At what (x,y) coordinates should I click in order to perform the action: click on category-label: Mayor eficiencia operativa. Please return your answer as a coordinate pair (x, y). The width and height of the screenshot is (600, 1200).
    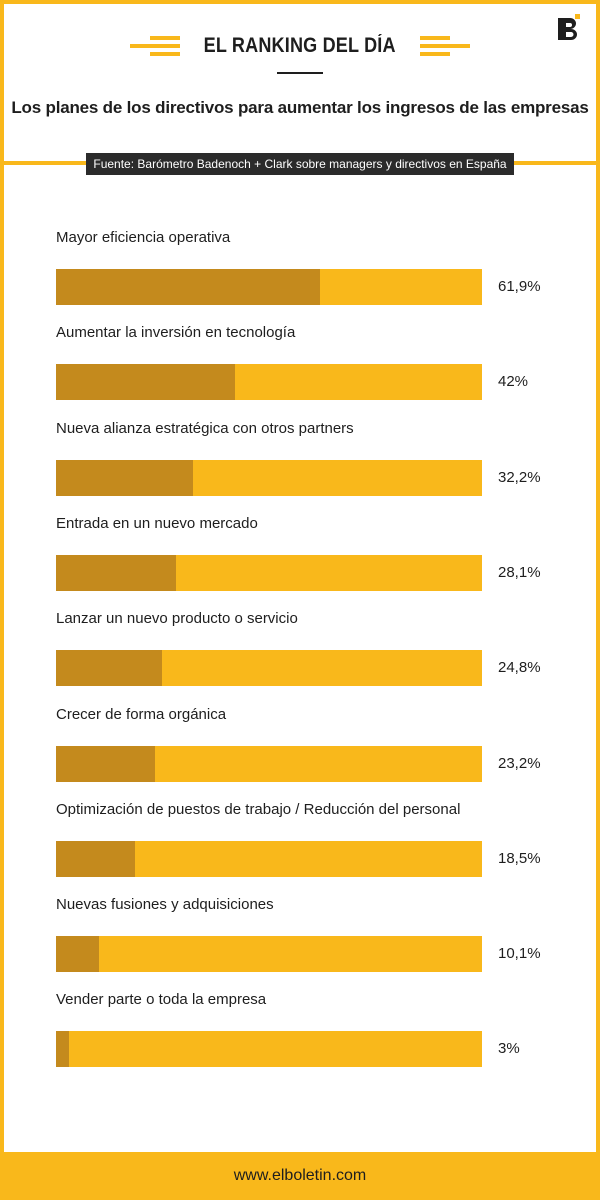
    Looking at the image, I should click on (143, 237).